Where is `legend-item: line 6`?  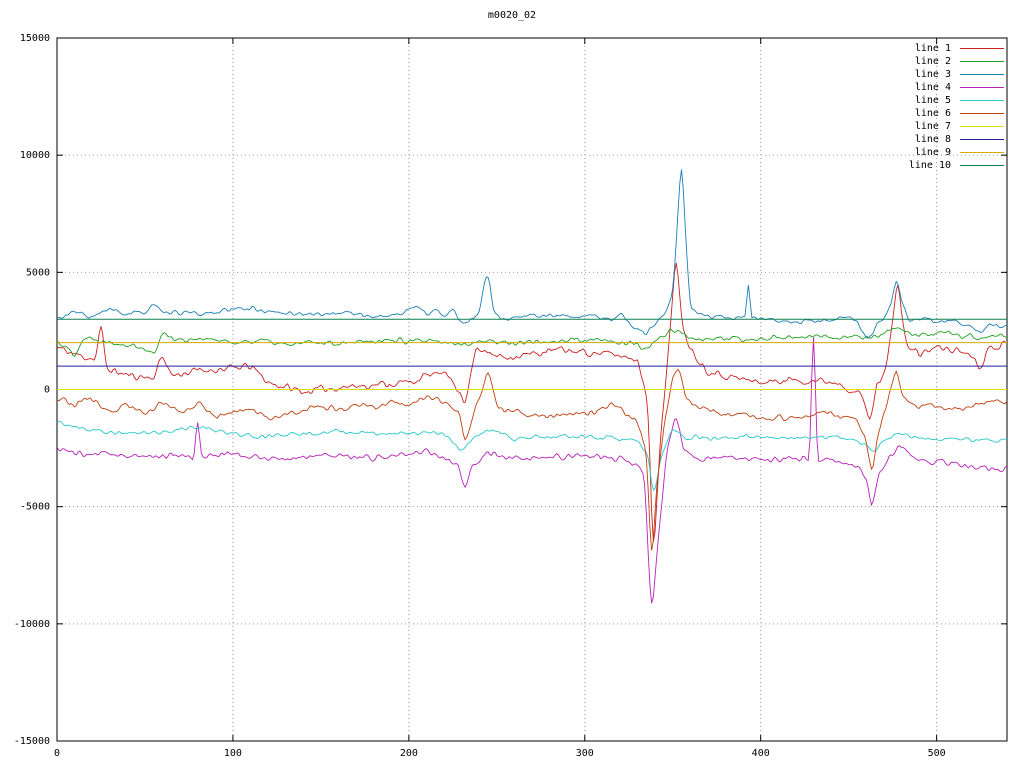
legend-item: line 6 is located at coordinates (959, 113).